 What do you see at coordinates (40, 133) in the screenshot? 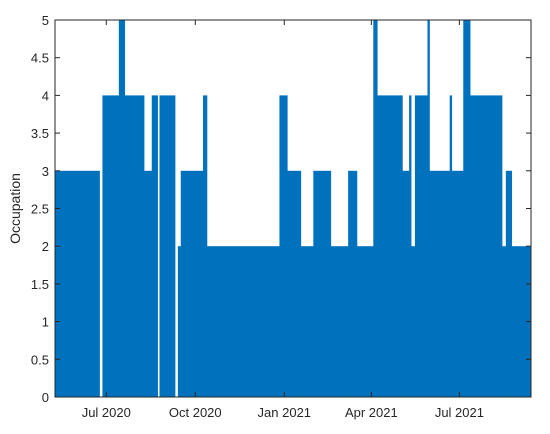
I see `y-tick-label: 3.5` at bounding box center [40, 133].